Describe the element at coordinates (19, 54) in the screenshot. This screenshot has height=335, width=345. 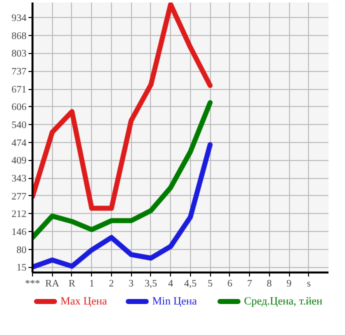
I see `y-tick-label: 803` at that location.